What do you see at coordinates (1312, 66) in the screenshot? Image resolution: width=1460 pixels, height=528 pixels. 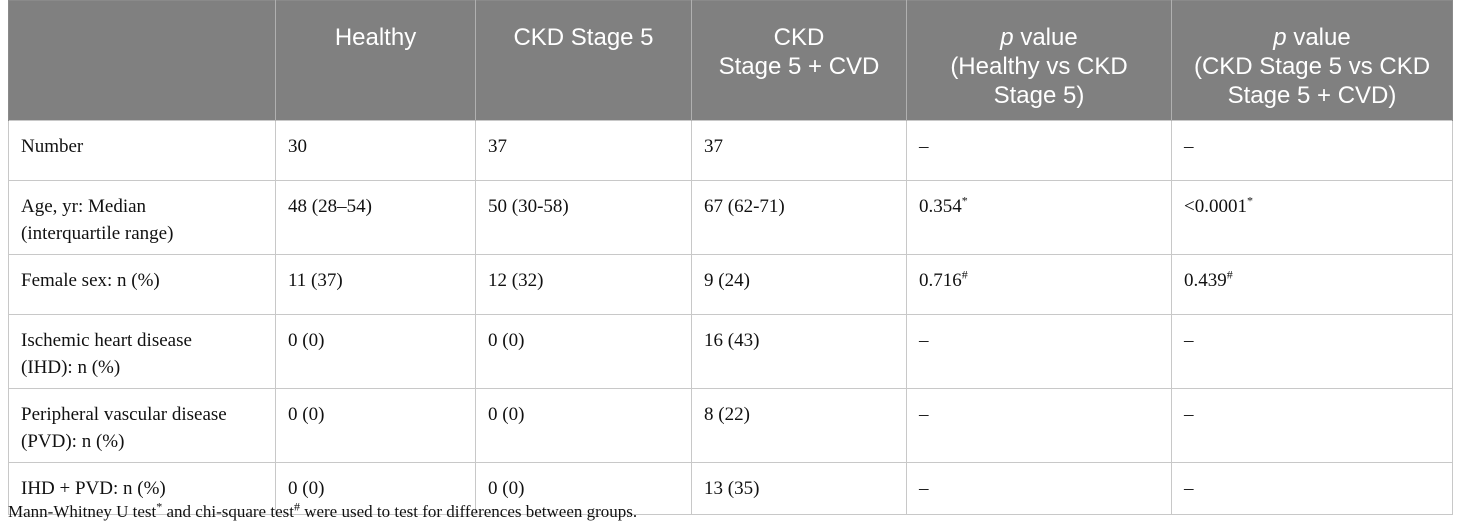 I see `header-p2-line2: (CKD Stage 5 vs CKD` at bounding box center [1312, 66].